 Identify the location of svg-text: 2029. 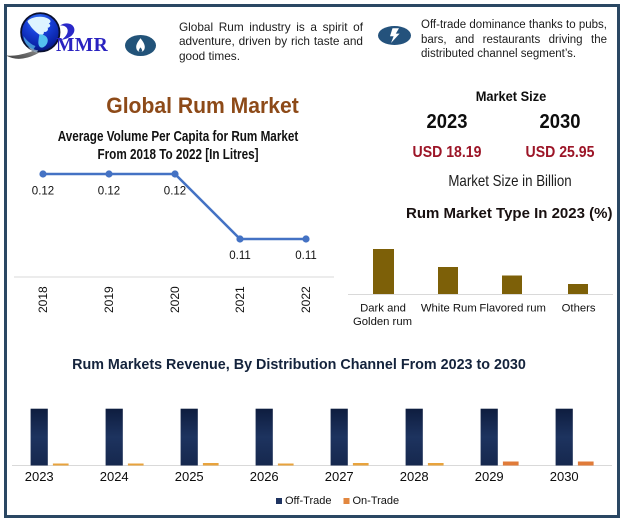
(489, 476).